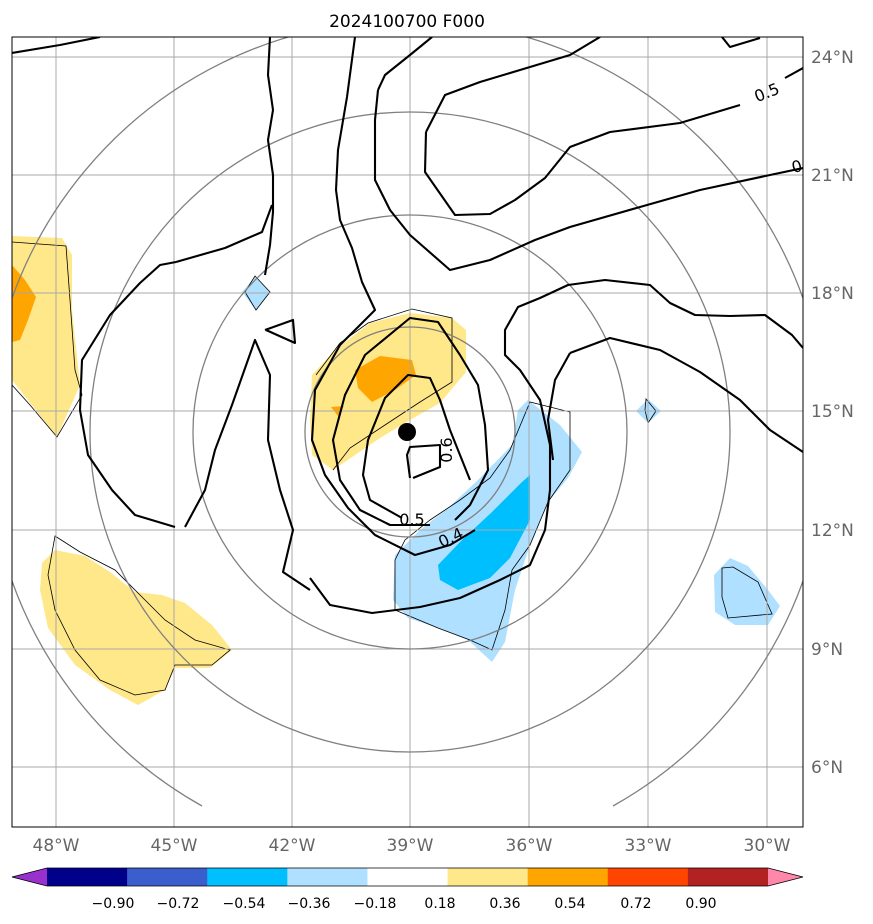 The image size is (873, 924). I want to click on lat-axis: 24°N 21°N 18°N 15°N 12°N 9°N 6°N, so click(832, 413).